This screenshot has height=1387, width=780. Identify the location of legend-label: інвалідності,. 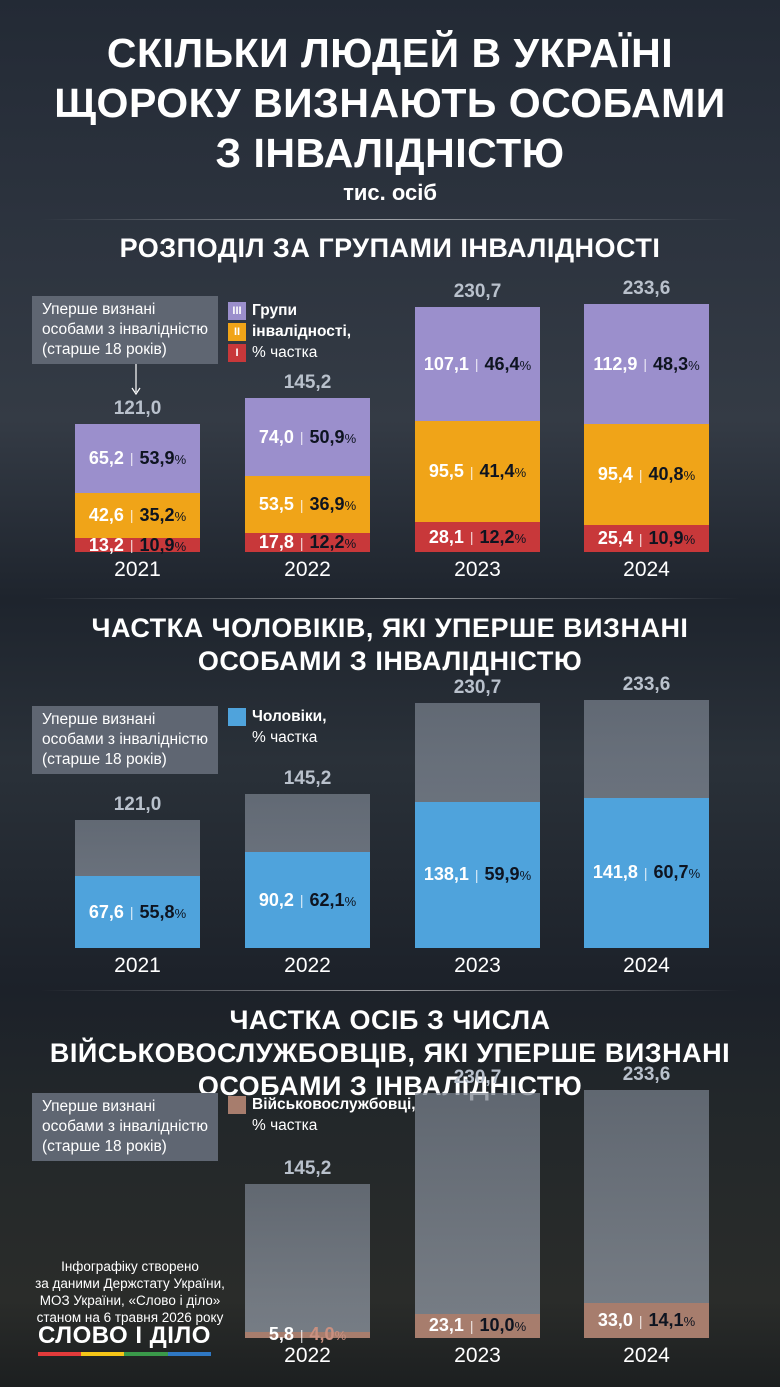
(302, 331).